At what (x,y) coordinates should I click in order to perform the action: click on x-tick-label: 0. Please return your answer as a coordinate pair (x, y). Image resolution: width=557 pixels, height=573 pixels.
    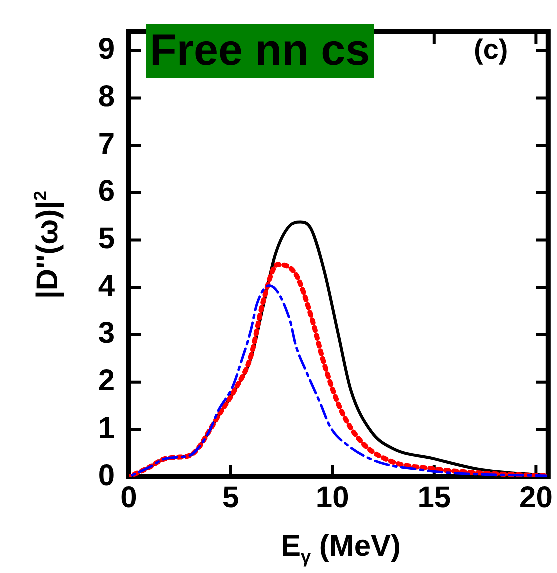
    Looking at the image, I should click on (129, 497).